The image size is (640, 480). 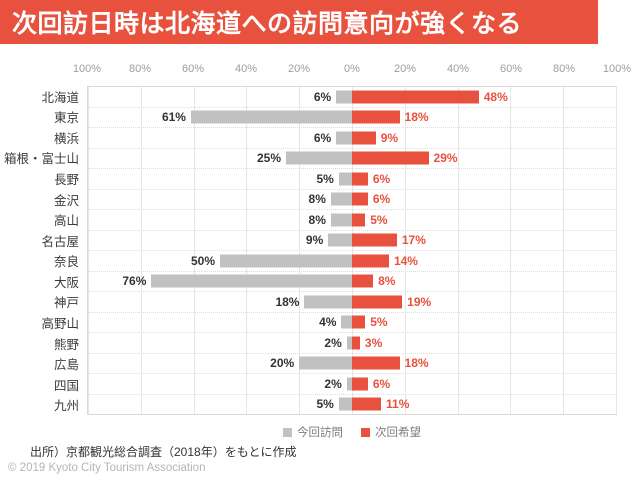 What do you see at coordinates (352, 432) in the screenshot?
I see `chart-legend: 今回訪問 次回希望` at bounding box center [352, 432].